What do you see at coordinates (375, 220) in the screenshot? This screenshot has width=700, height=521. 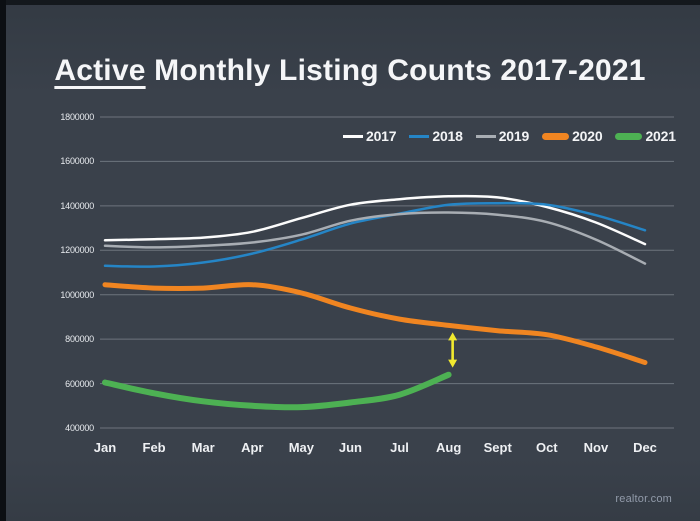 I see `series-line-2017` at bounding box center [375, 220].